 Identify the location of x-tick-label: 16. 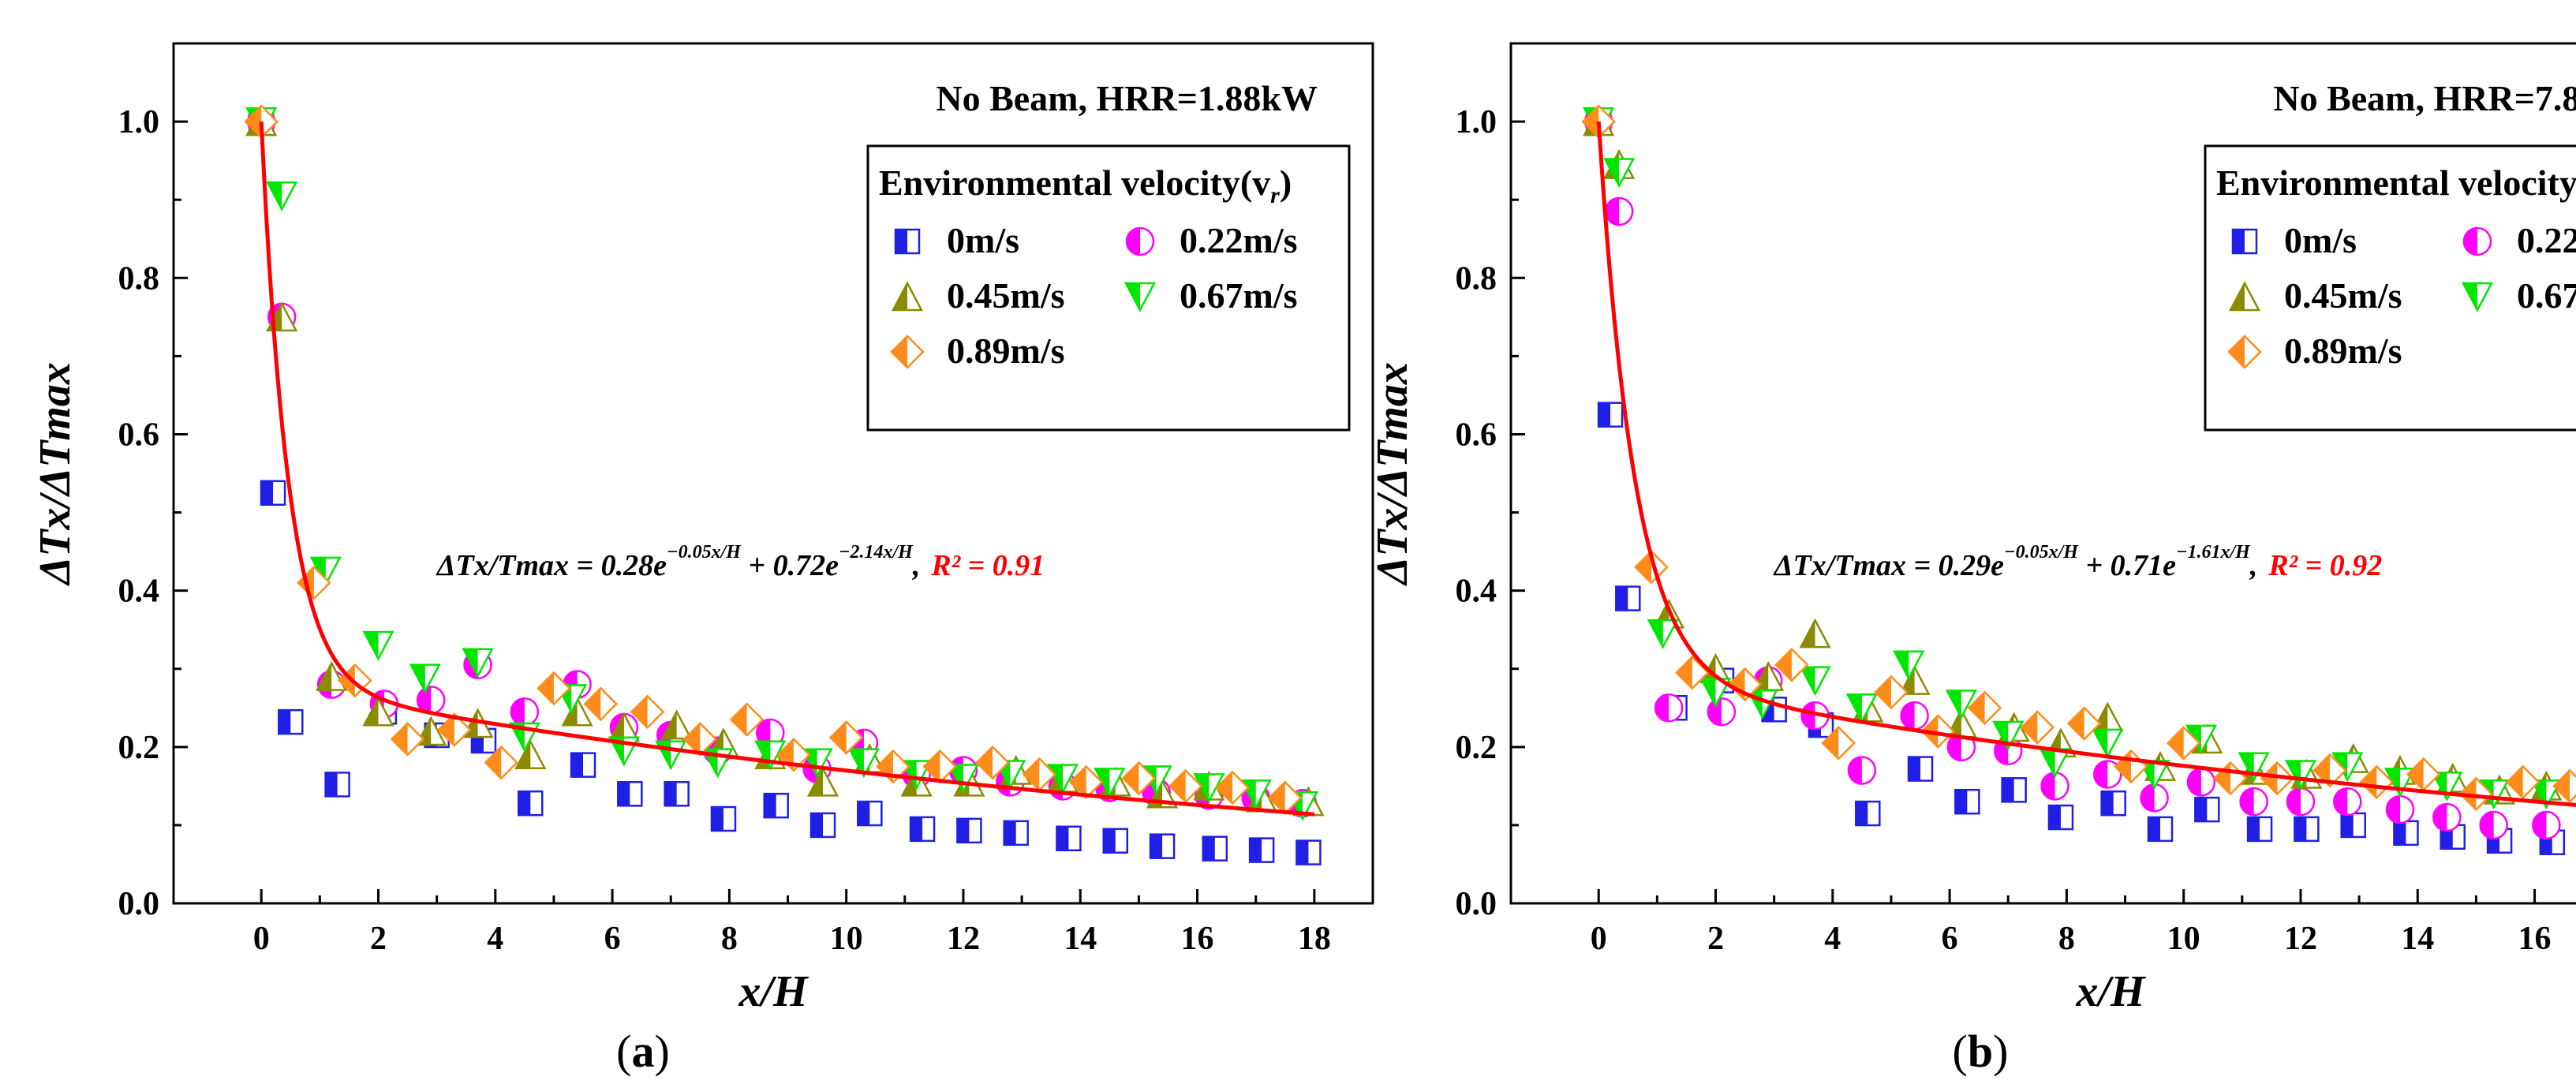
(1197, 939).